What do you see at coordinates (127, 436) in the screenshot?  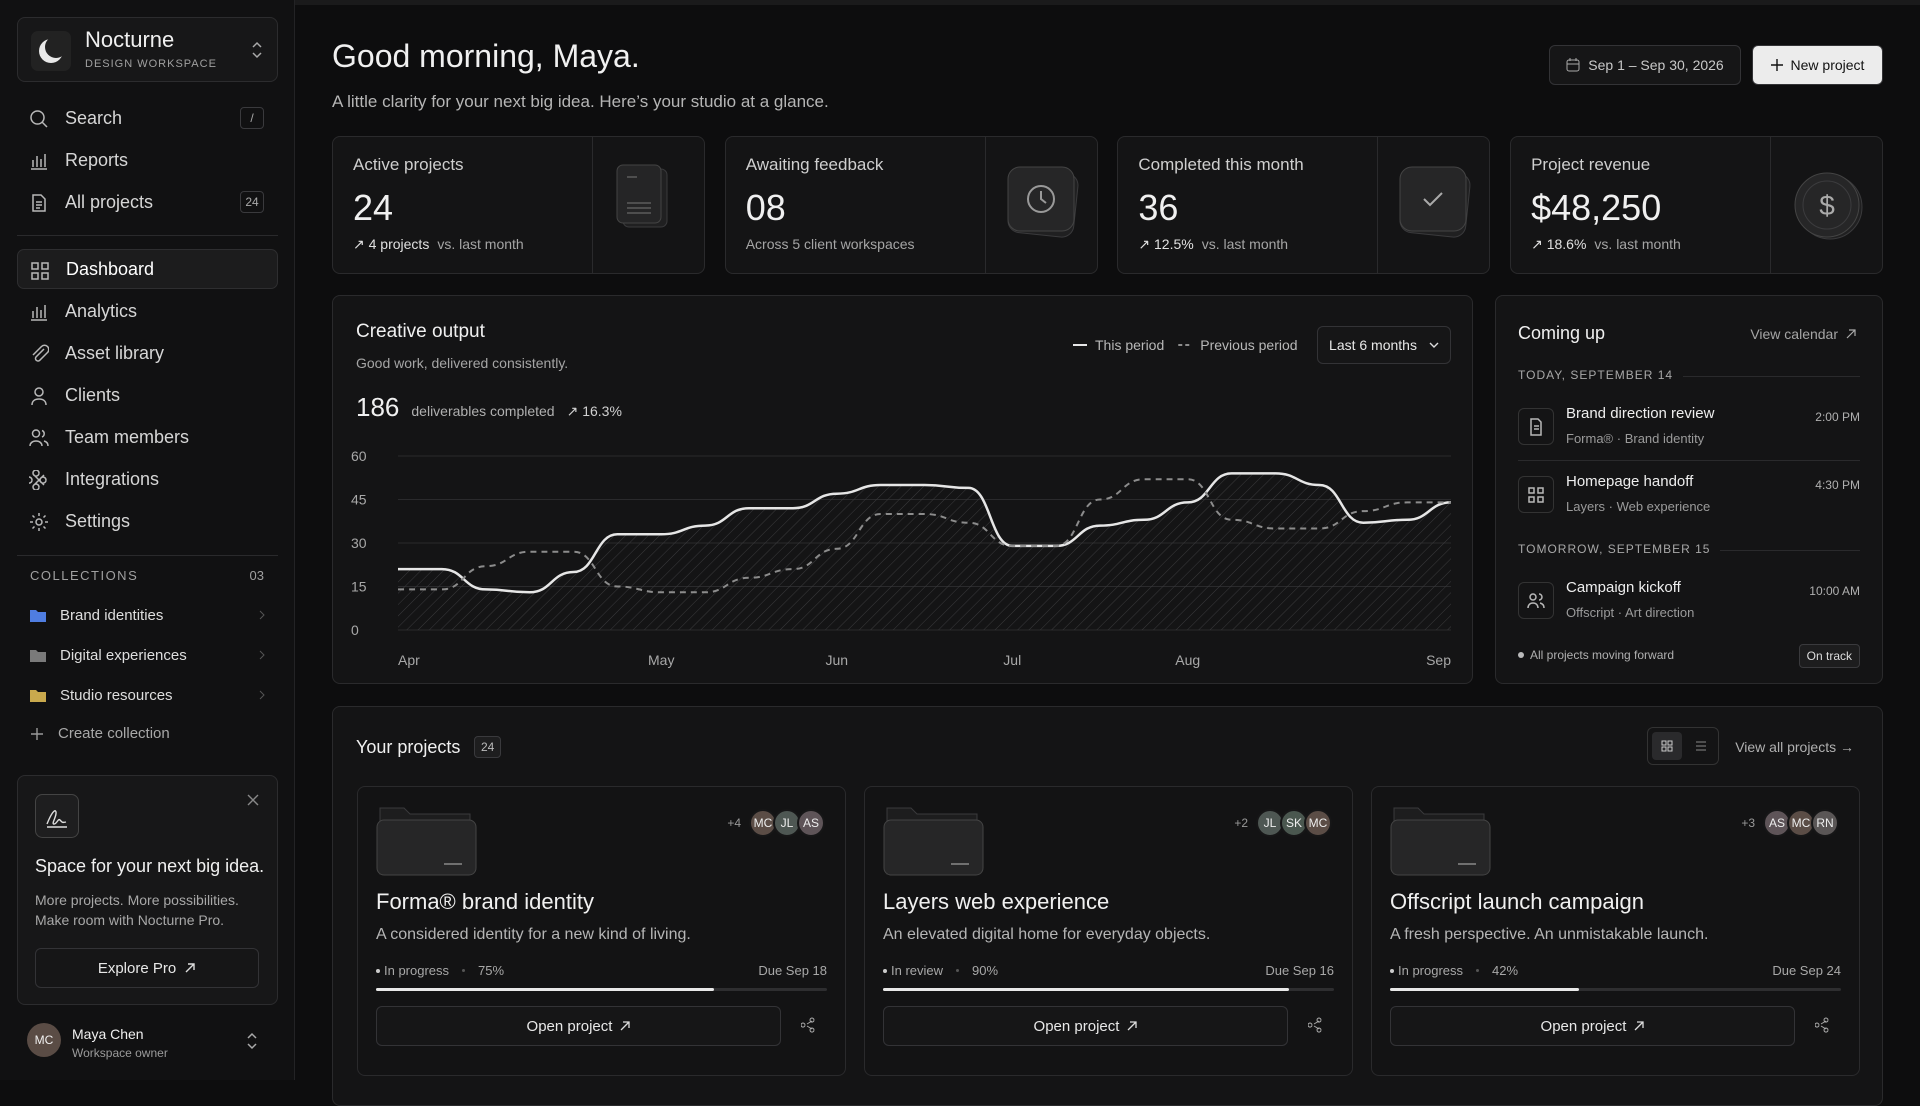 I see `nav-label: Team members` at bounding box center [127, 436].